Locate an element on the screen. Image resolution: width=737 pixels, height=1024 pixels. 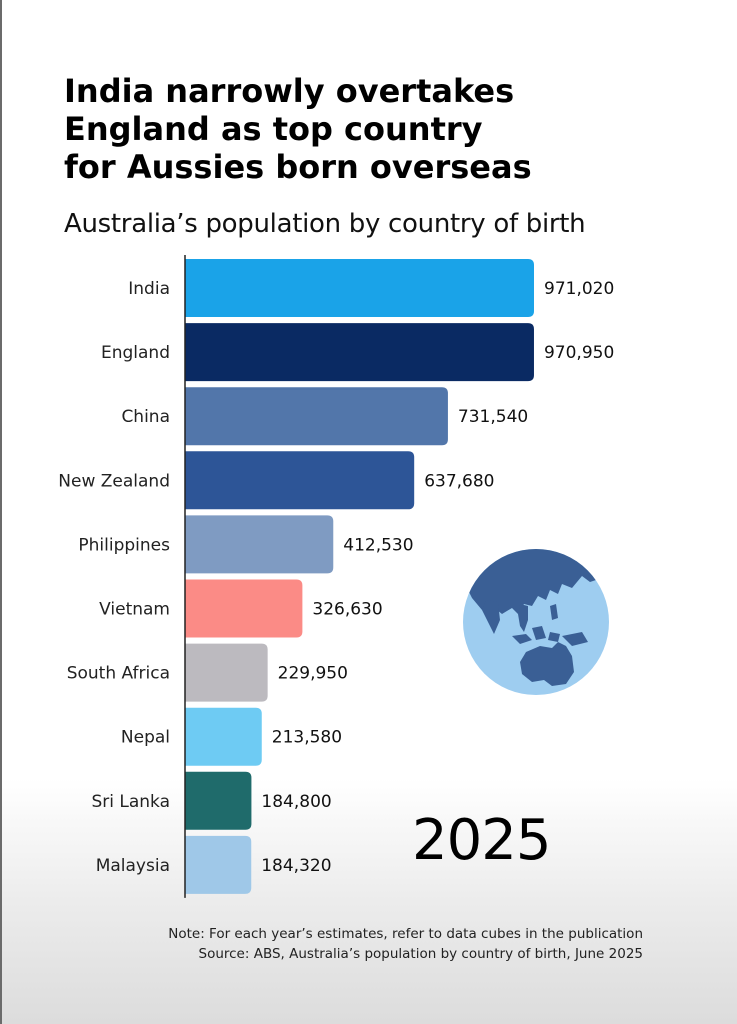
left-border is located at coordinates (1, 512).